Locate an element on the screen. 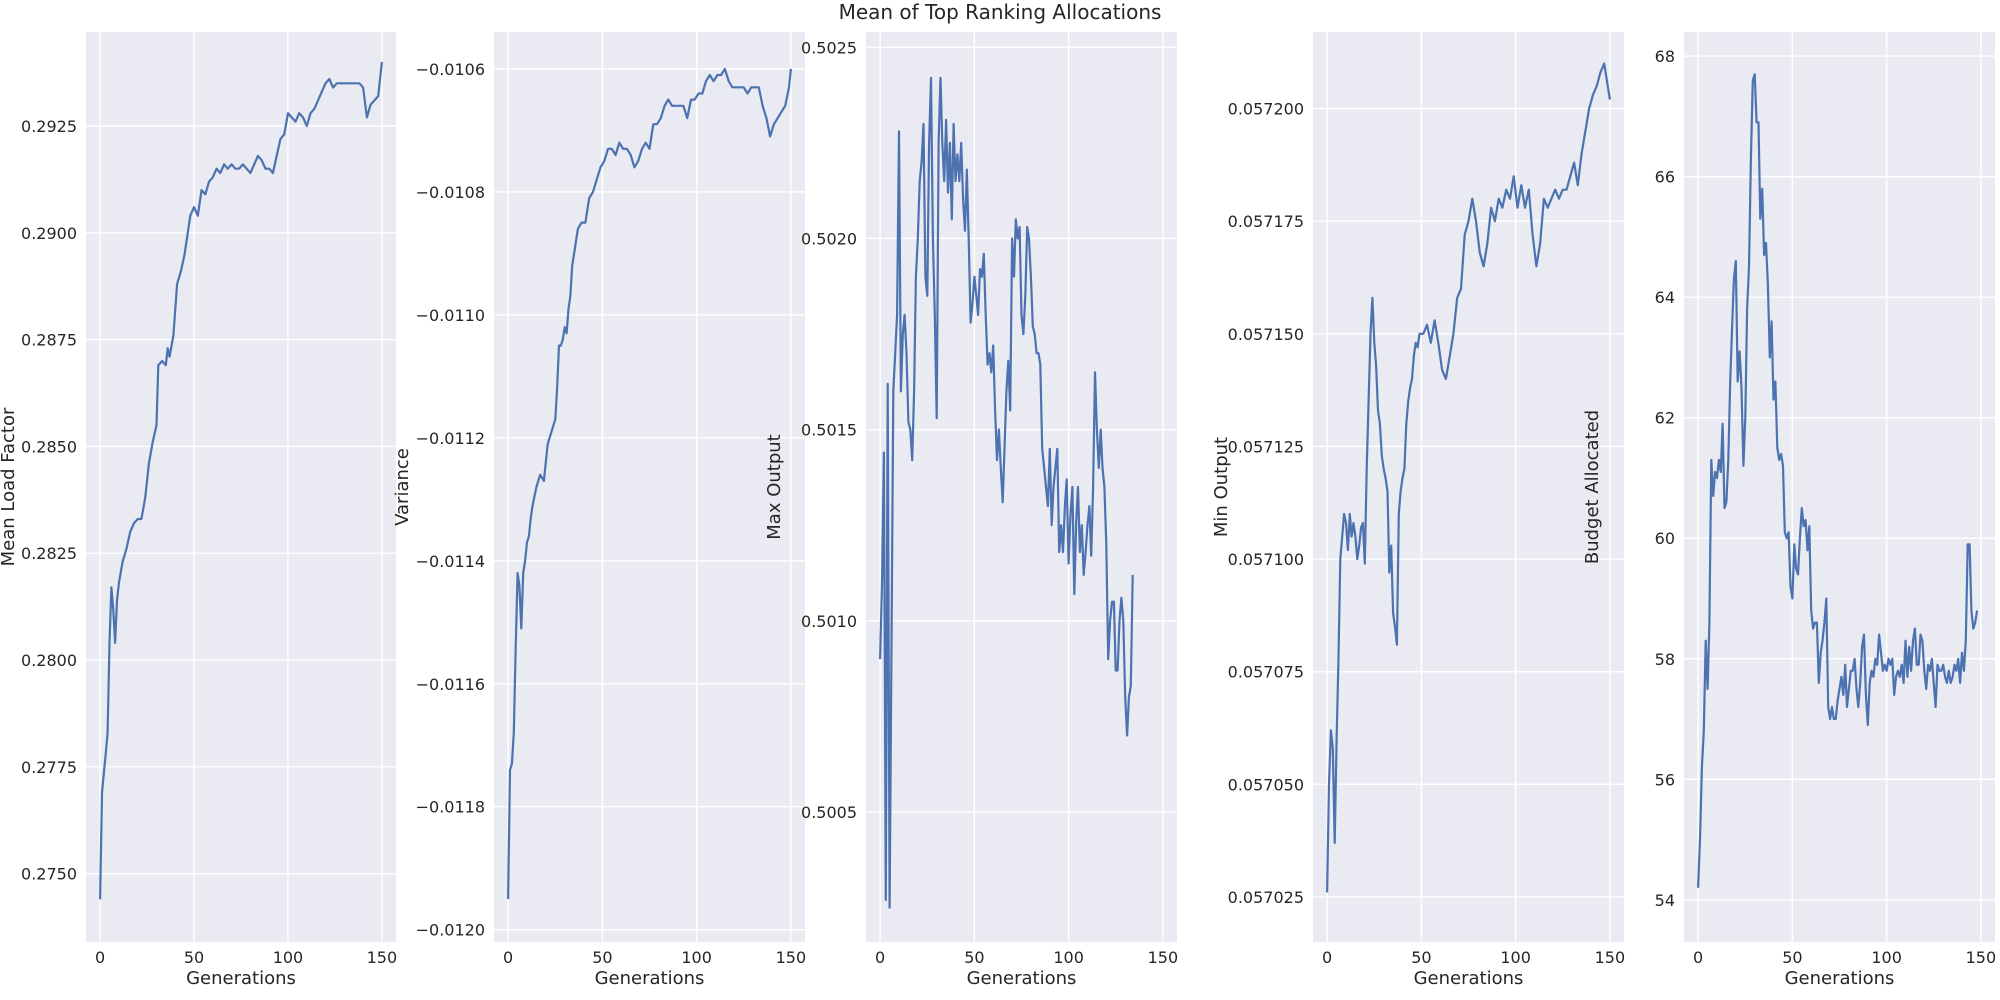 This screenshot has height=1000, width=2000. y-tick-label: 0.057150 is located at coordinates (1266, 334).